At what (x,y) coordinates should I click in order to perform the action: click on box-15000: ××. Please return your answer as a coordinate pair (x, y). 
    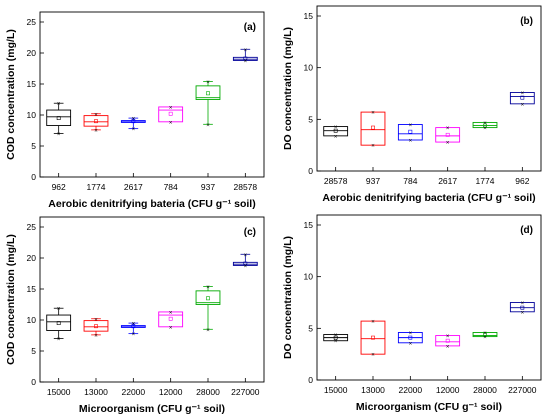
    Looking at the image, I should click on (336, 339).